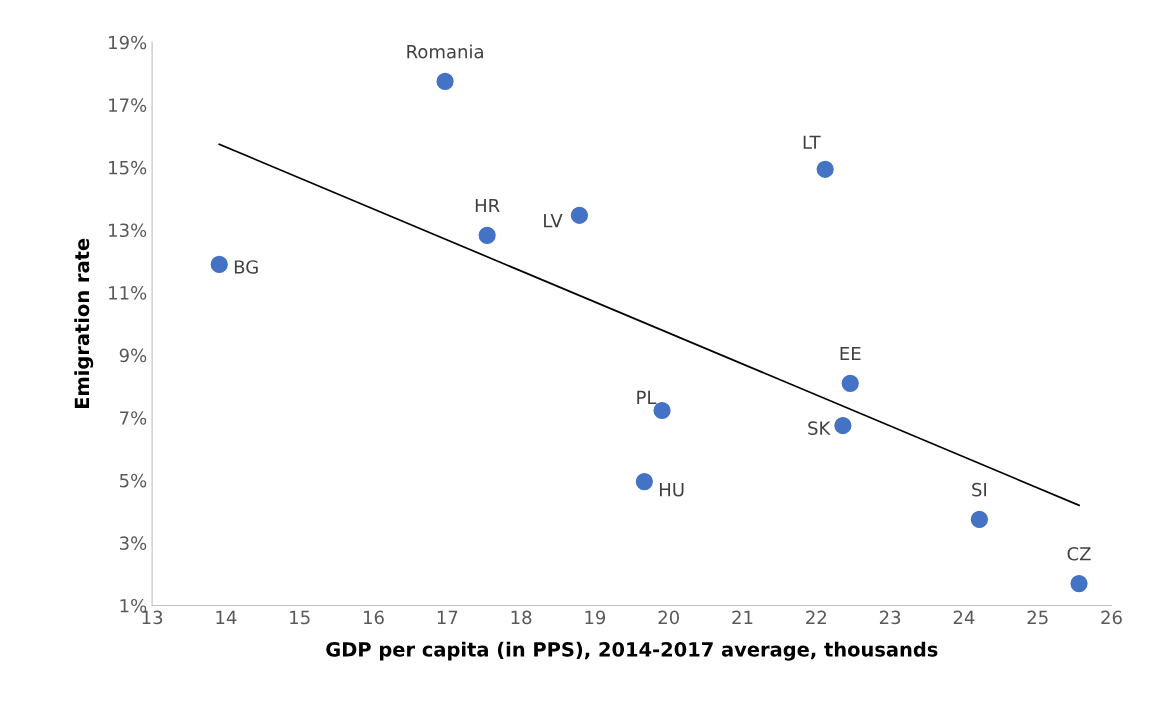 The height and width of the screenshot is (704, 1170). What do you see at coordinates (668, 617) in the screenshot?
I see `x-tick-label: 20` at bounding box center [668, 617].